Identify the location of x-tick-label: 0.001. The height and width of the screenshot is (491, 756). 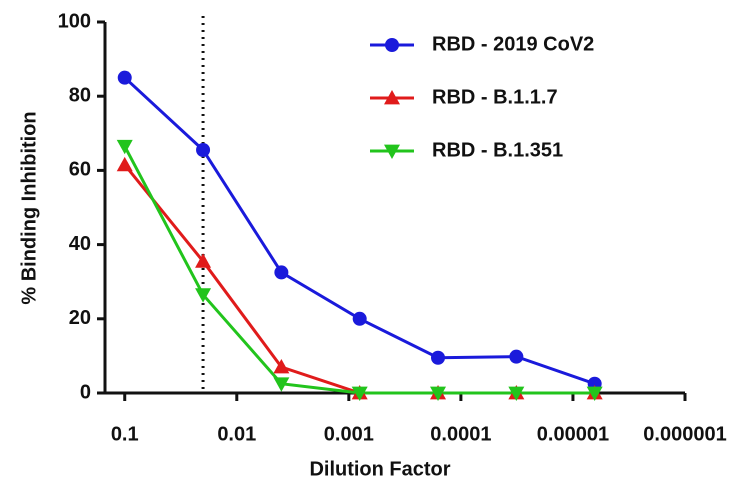
(349, 434).